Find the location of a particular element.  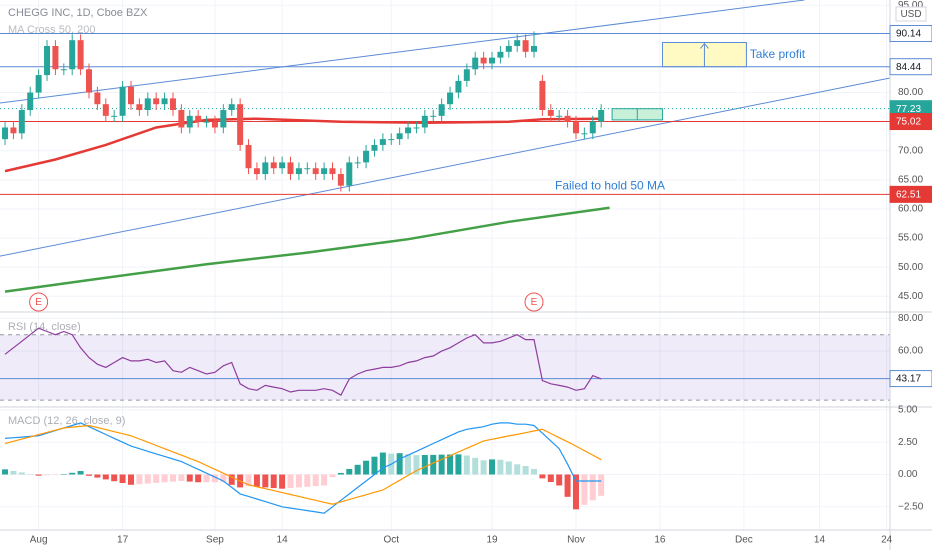

price-label: 75.02 is located at coordinates (908, 122).